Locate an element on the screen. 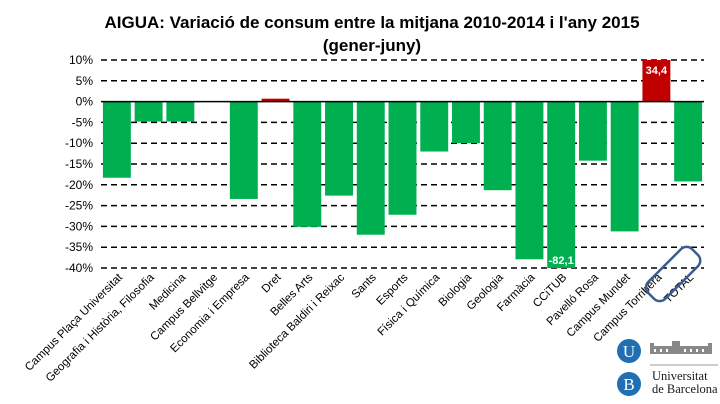 This screenshot has height=404, width=720. x-tick-label: Sants is located at coordinates (364, 285).